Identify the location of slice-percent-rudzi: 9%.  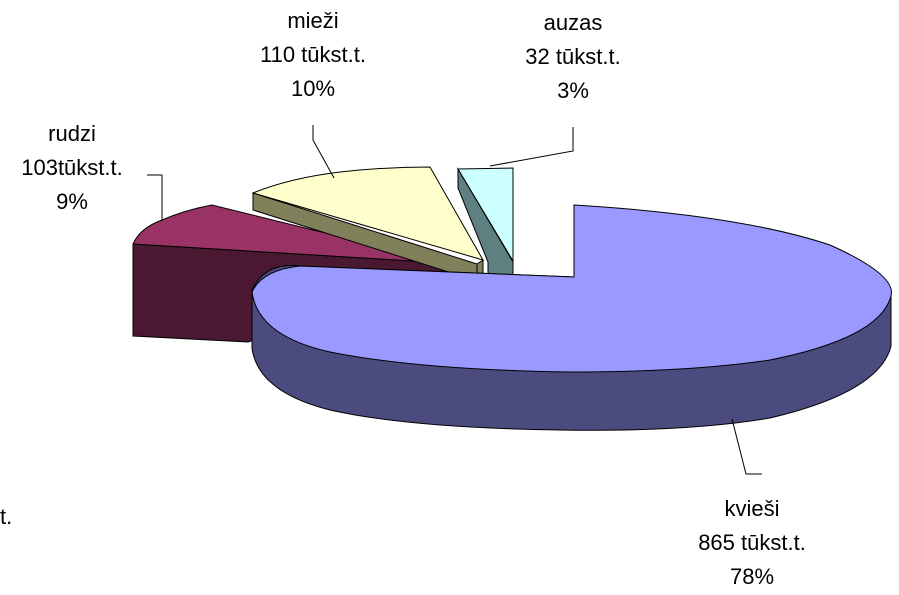
(72, 201).